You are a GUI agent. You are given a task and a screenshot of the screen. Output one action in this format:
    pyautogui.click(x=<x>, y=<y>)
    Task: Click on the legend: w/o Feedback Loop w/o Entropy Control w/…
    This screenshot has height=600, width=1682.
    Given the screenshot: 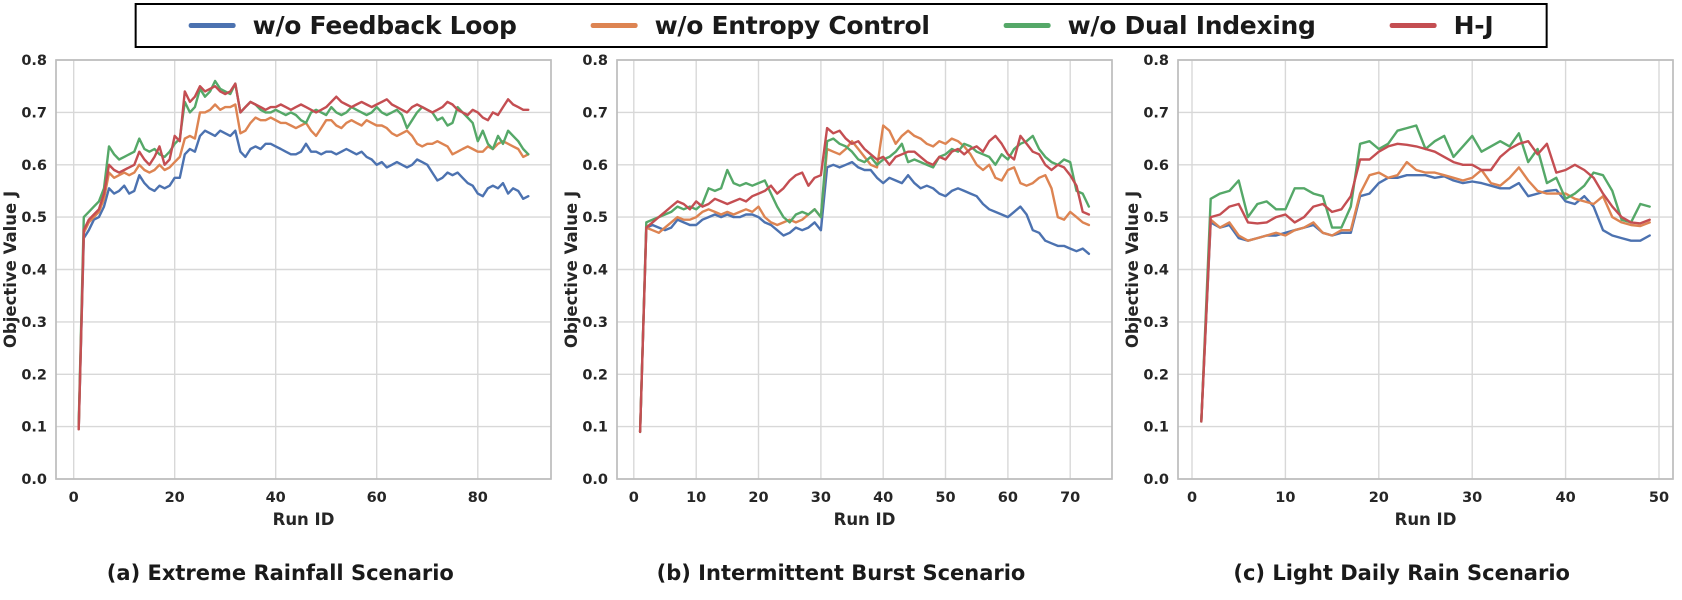 What is the action you would take?
    pyautogui.click(x=841, y=25)
    